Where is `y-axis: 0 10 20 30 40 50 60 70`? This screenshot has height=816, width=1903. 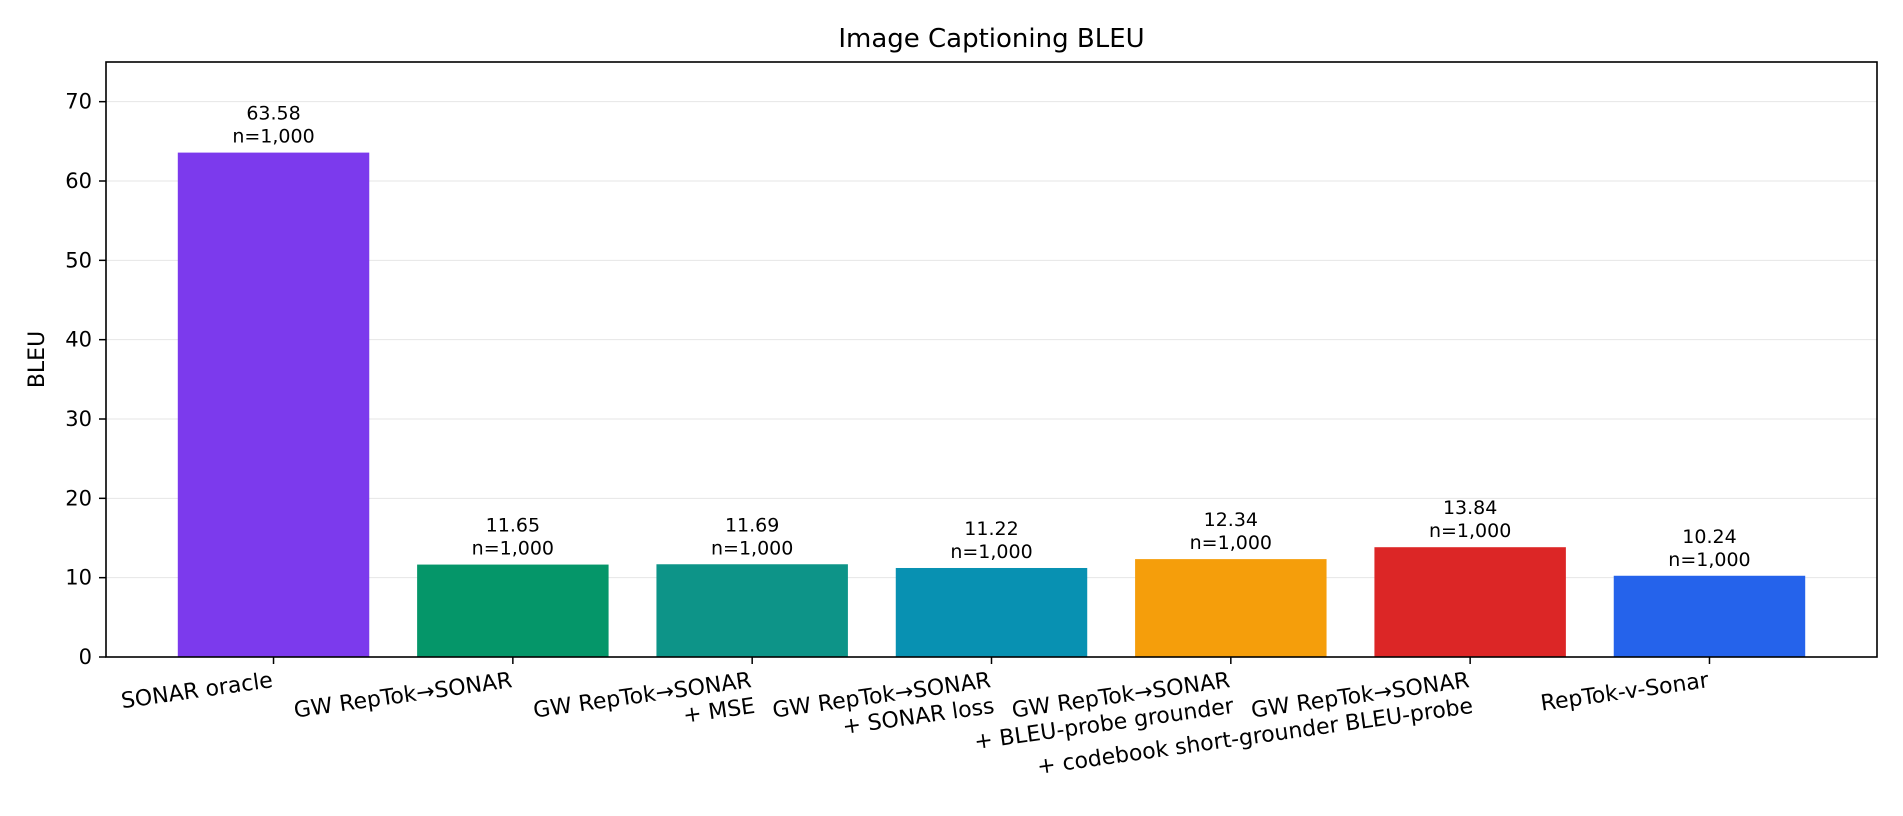 y-axis: 0 10 20 30 40 50 60 70 is located at coordinates (85, 379).